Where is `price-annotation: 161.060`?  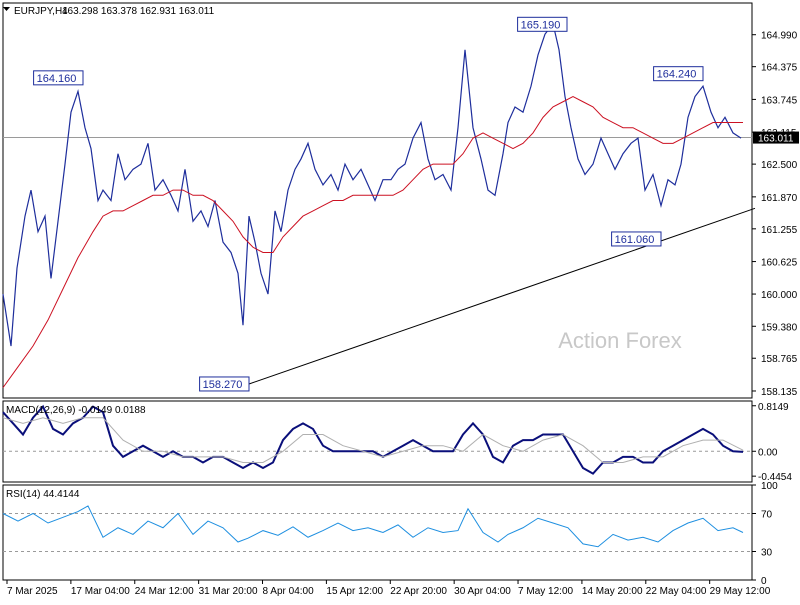
price-annotation: 161.060 is located at coordinates (636, 239).